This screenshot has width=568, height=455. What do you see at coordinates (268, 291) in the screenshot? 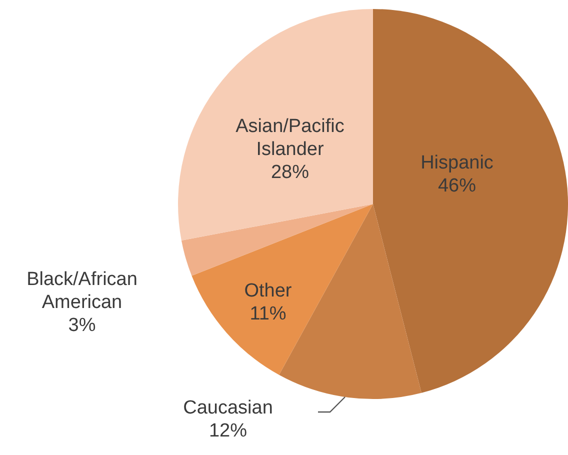
I see `slice-label: Other` at bounding box center [268, 291].